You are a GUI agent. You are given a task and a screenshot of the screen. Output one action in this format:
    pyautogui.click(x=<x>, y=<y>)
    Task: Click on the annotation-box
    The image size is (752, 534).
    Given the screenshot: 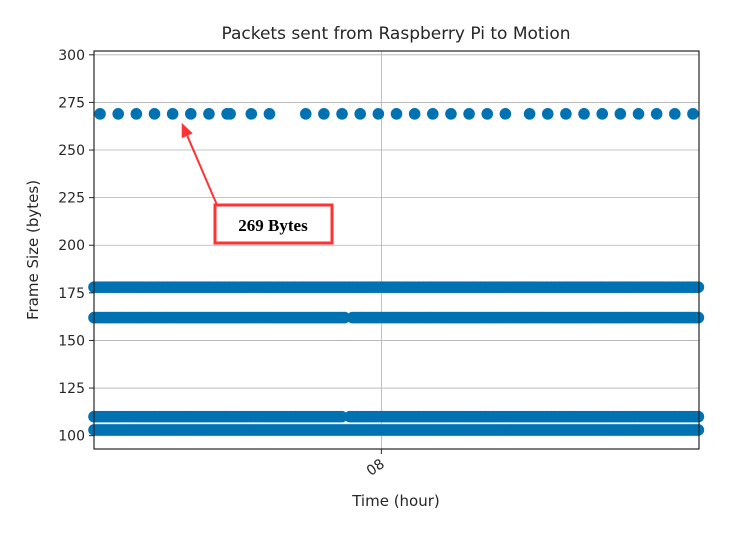 What is the action you would take?
    pyautogui.click(x=273, y=224)
    